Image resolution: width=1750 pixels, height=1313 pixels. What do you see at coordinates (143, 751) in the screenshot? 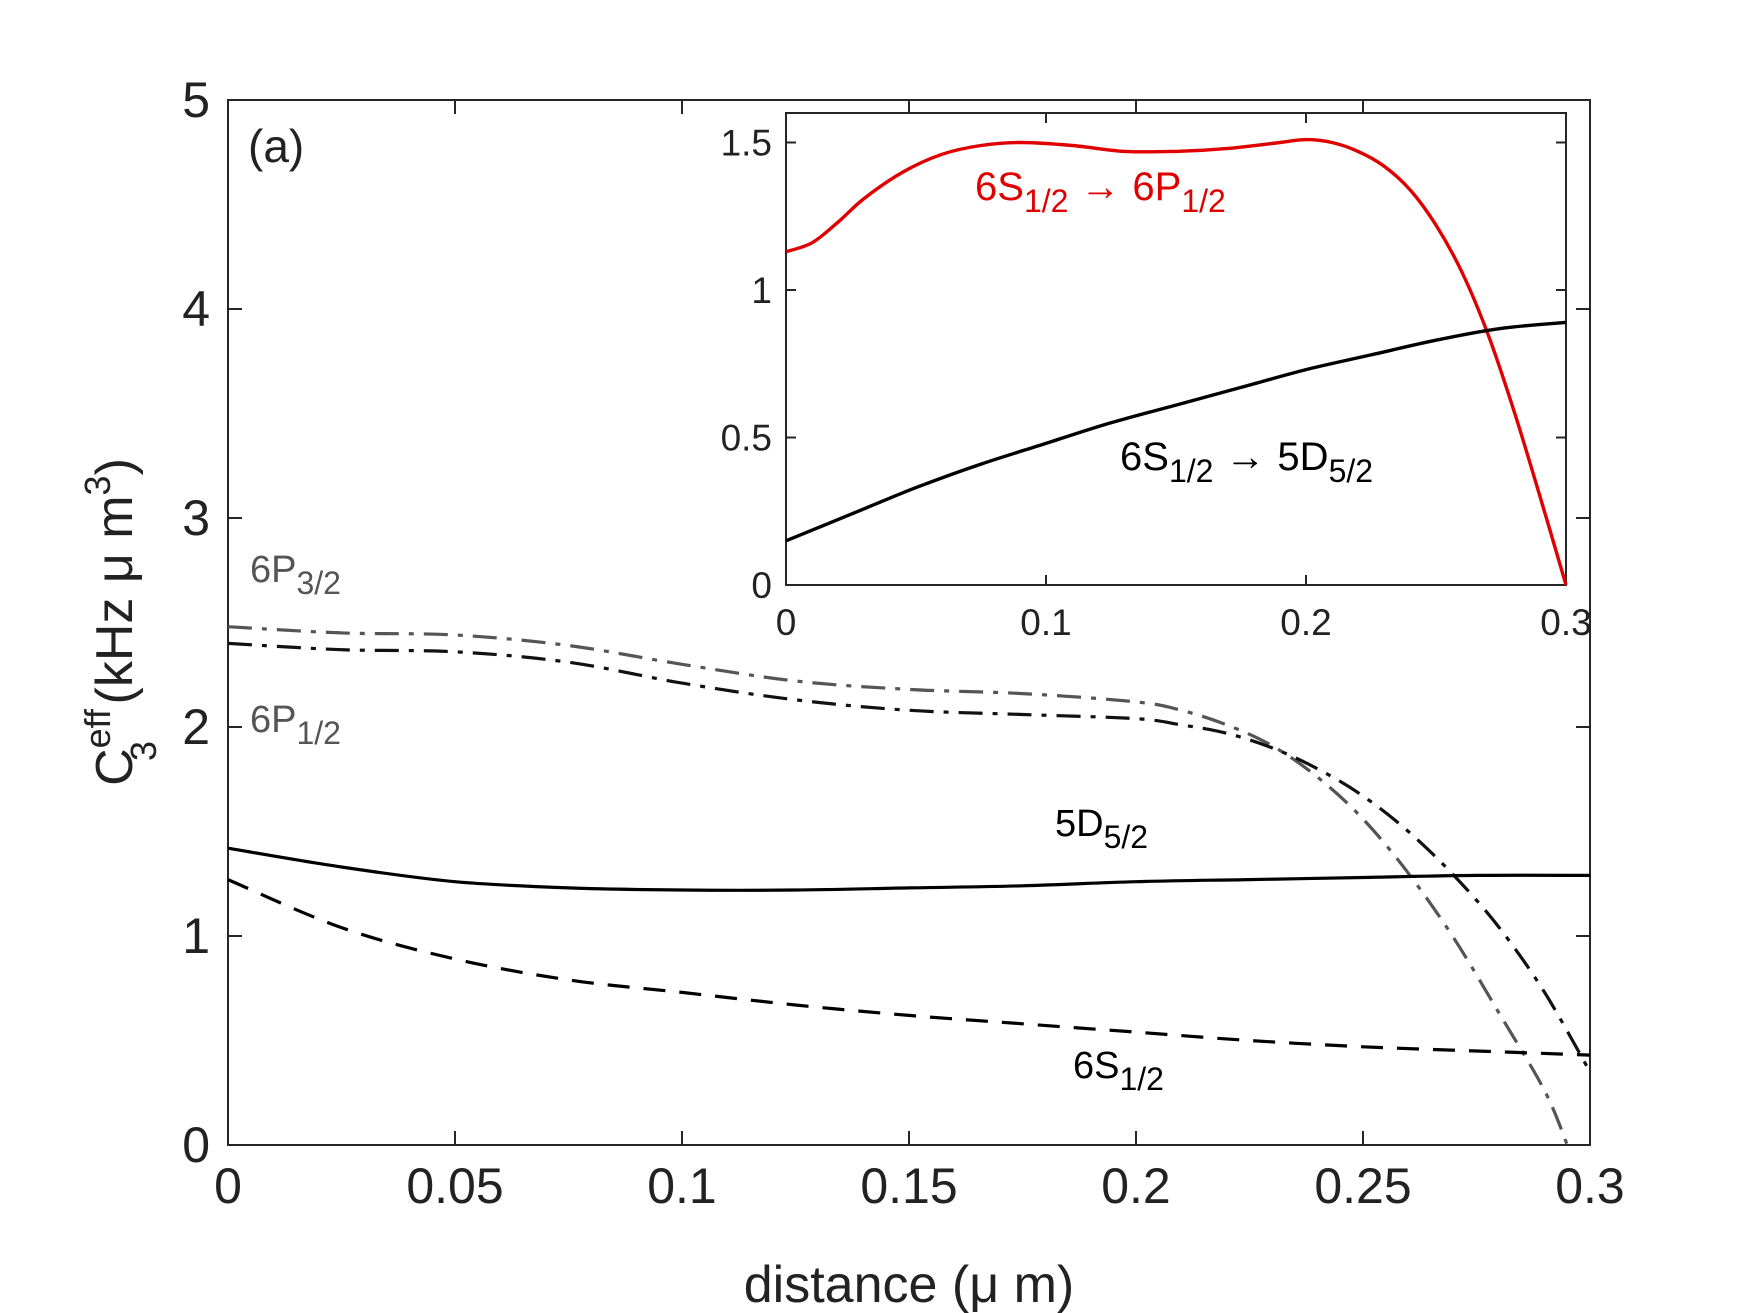
I see `y-axis-title-sub: 3` at bounding box center [143, 751].